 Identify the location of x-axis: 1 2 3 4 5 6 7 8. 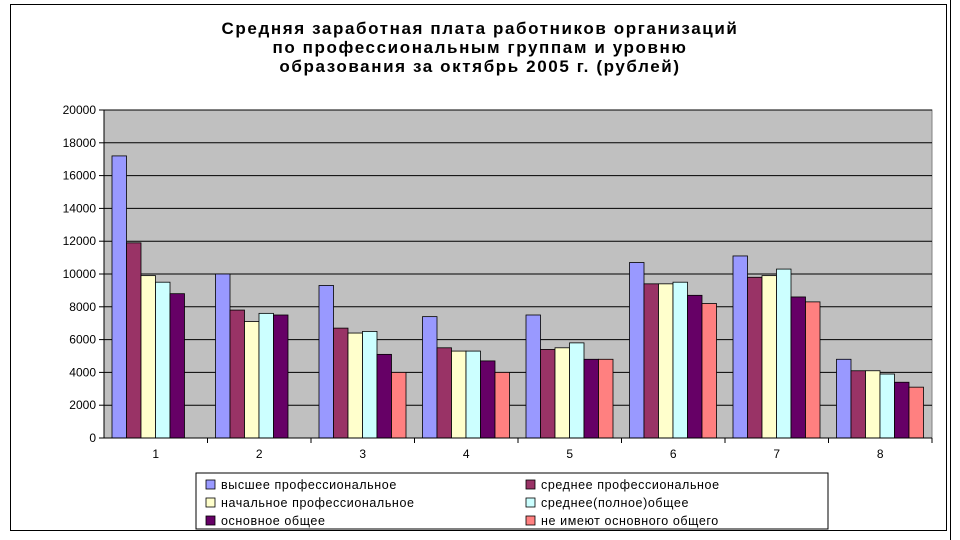
(518, 449).